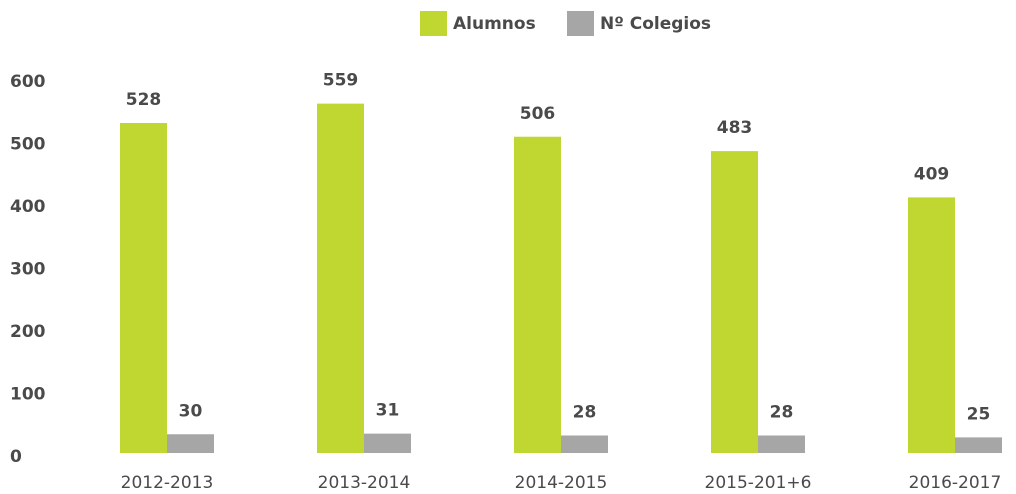  I want to click on y-tick-label: 600, so click(28, 82).